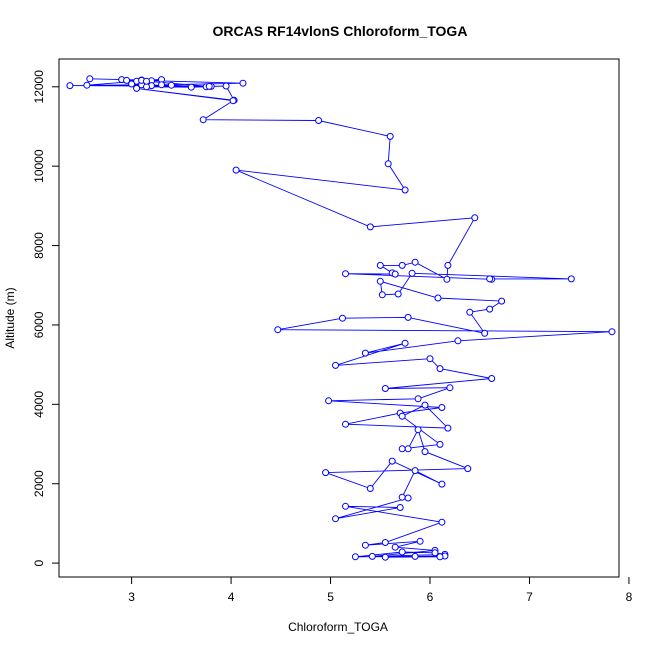 This screenshot has width=650, height=650. I want to click on x-axis: 3 4 5 6 7 8, so click(380, 590).